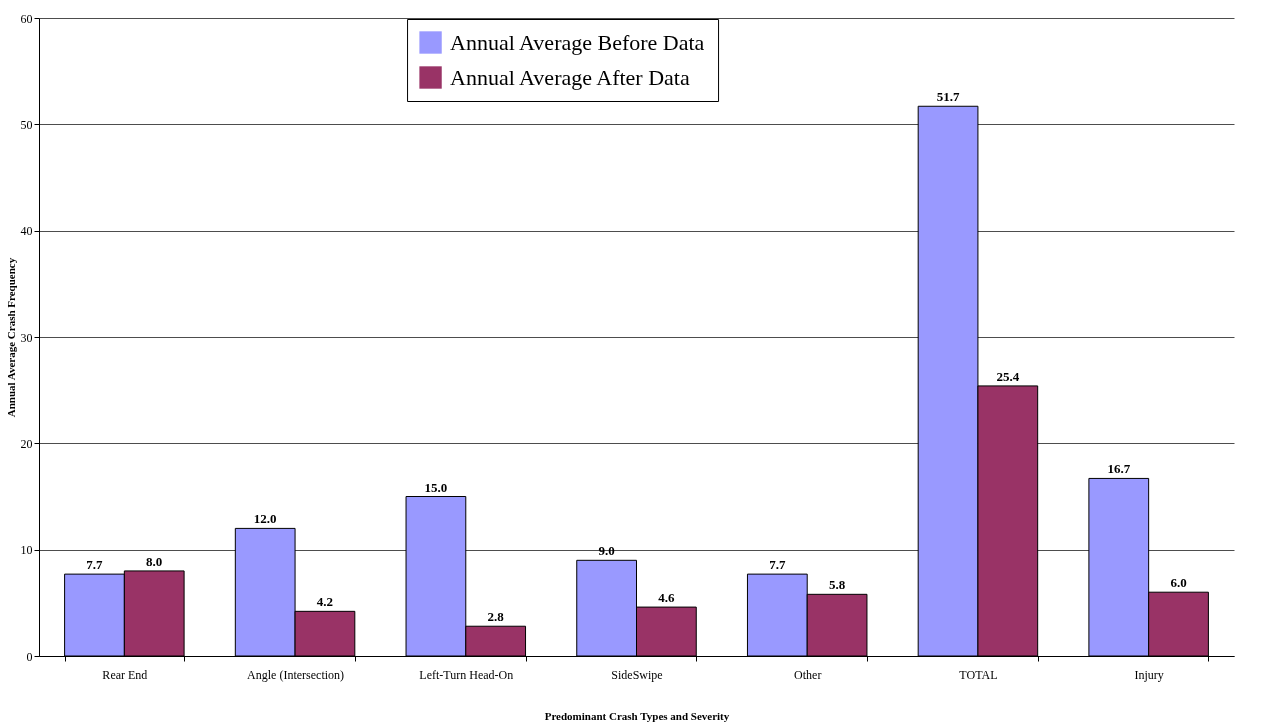 This screenshot has height=725, width=1266. Describe the element at coordinates (570, 77) in the screenshot. I see `legend-label: Annual Average After Data` at that location.